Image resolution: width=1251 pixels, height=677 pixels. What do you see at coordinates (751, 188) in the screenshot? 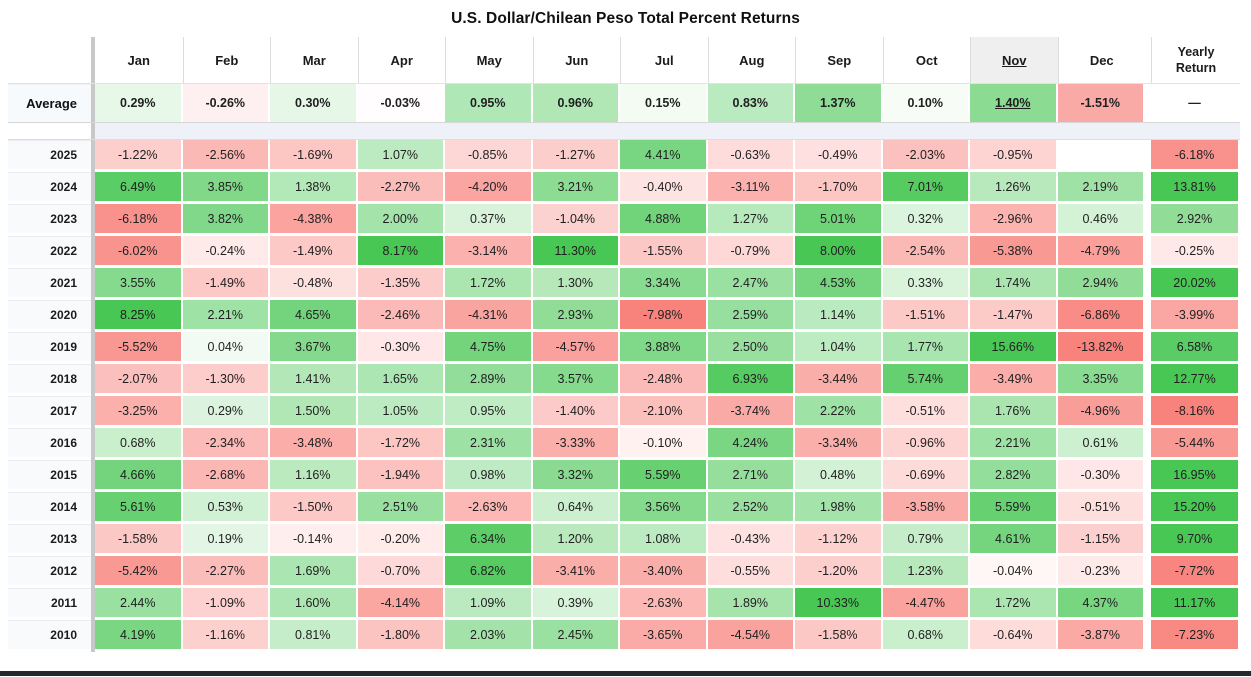
I see `return-cell-2024-aug: -3.11%` at bounding box center [751, 188].